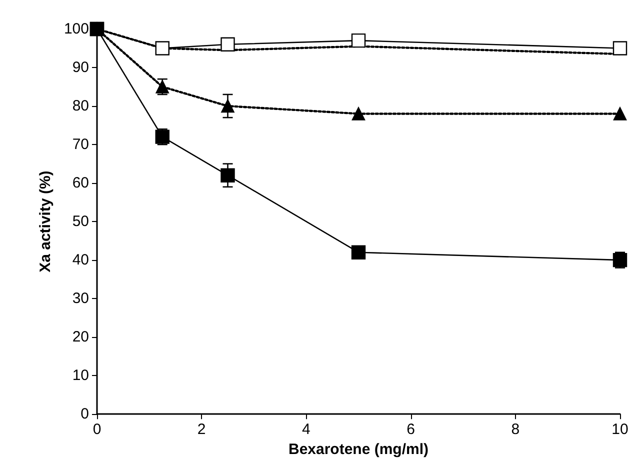  Describe the element at coordinates (80, 337) in the screenshot. I see `y-tick-label: 20` at that location.